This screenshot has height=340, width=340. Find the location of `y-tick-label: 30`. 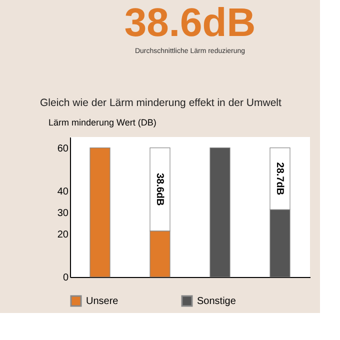

y-tick-label: 30 is located at coordinates (63, 213).